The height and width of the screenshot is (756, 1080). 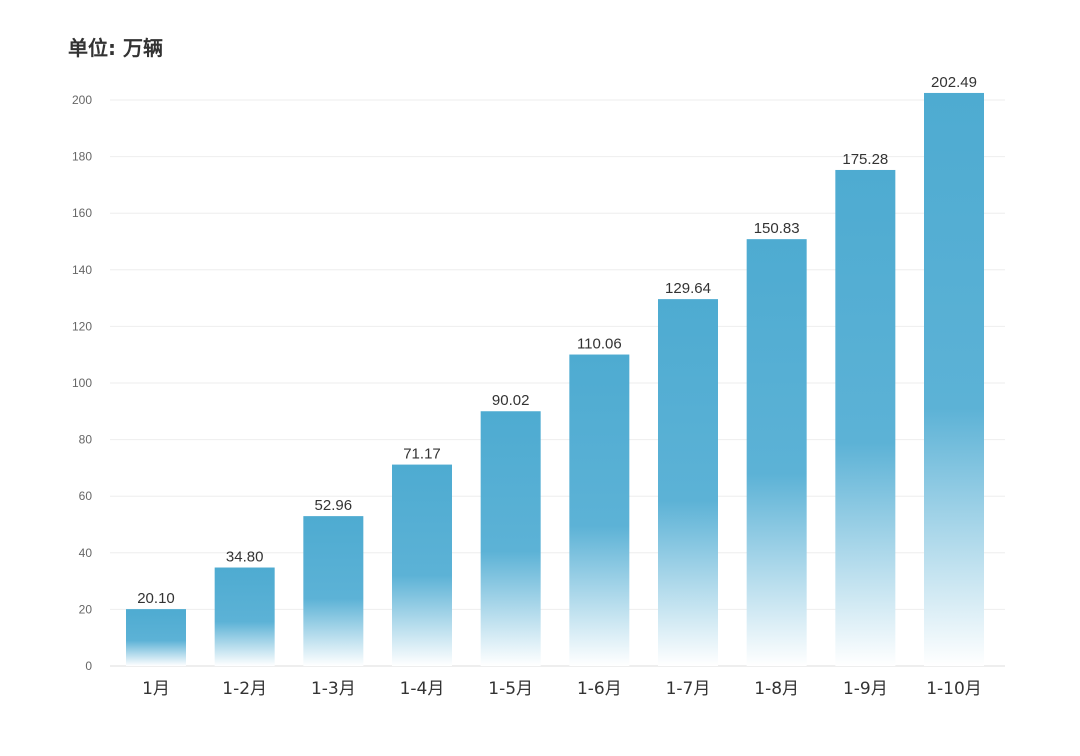 What do you see at coordinates (86, 609) in the screenshot?
I see `y-tick-label: 20` at bounding box center [86, 609].